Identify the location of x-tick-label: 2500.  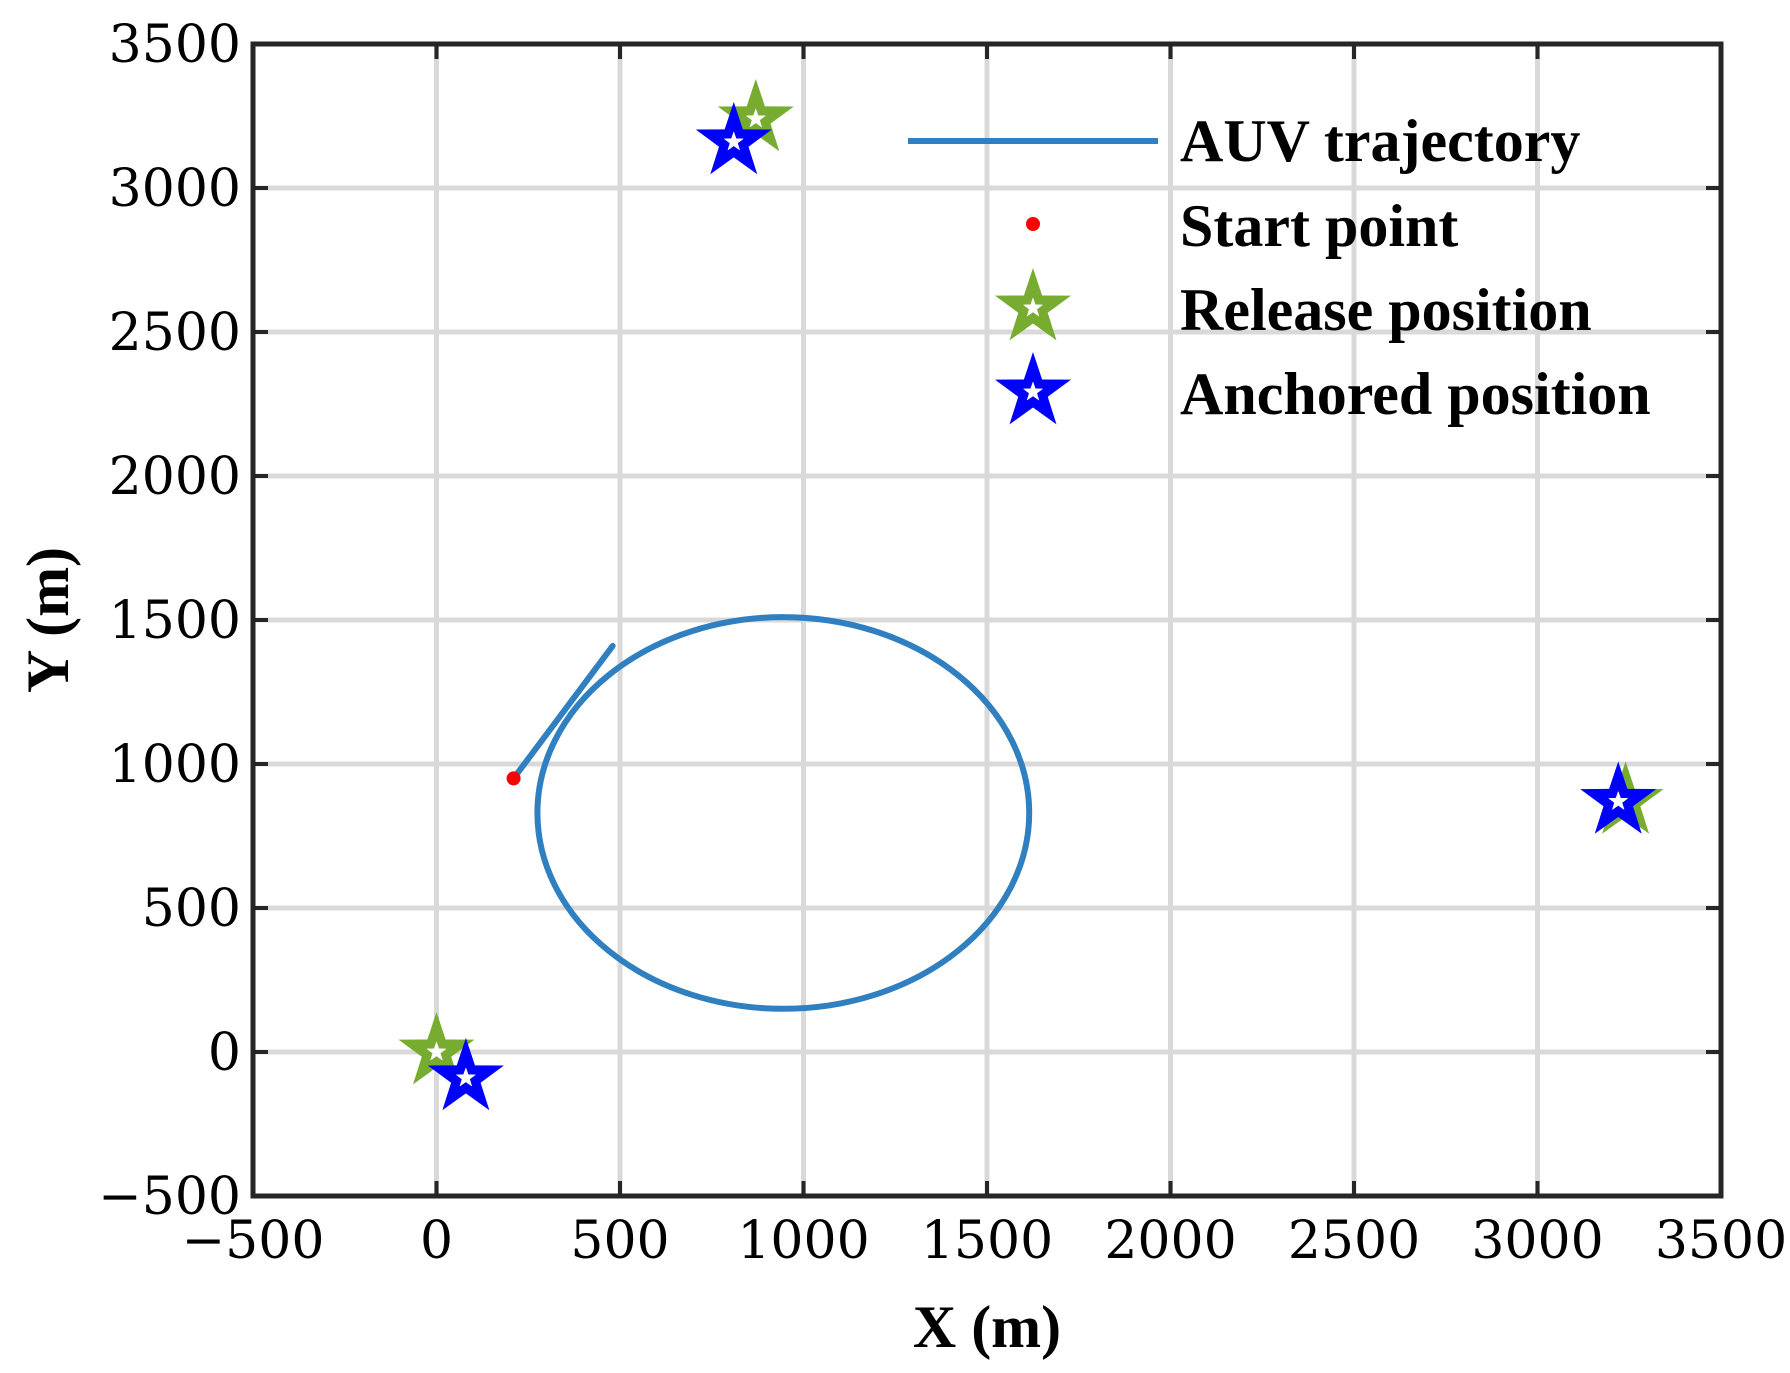
(1354, 1241).